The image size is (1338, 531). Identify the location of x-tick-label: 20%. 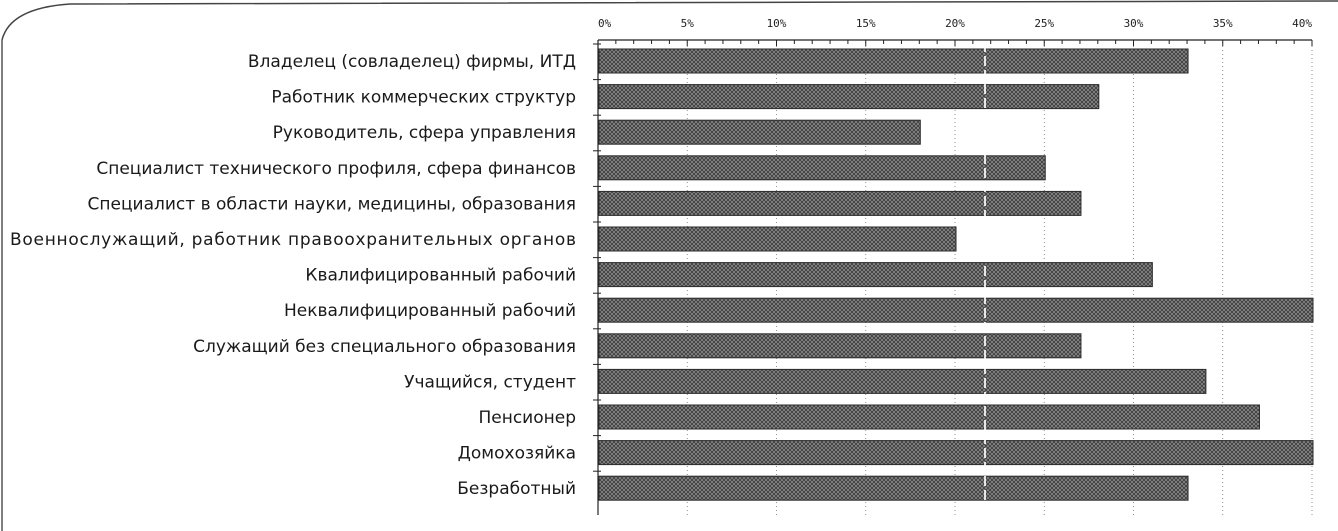
(955, 23).